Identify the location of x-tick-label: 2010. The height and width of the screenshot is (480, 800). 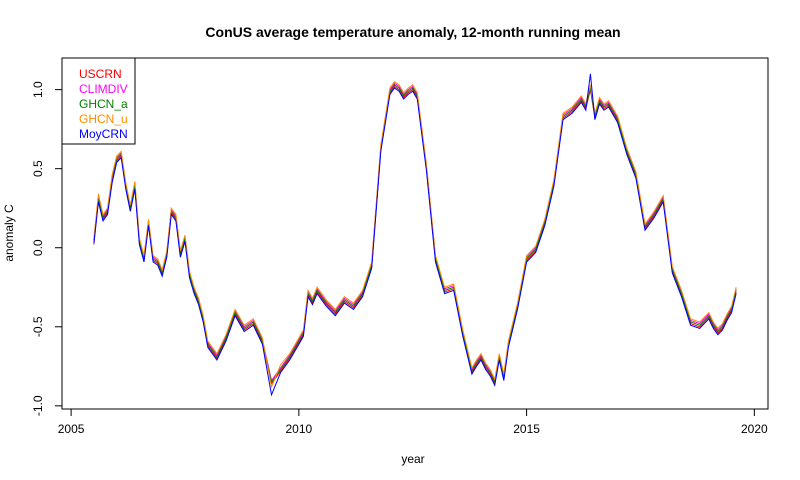
(299, 429).